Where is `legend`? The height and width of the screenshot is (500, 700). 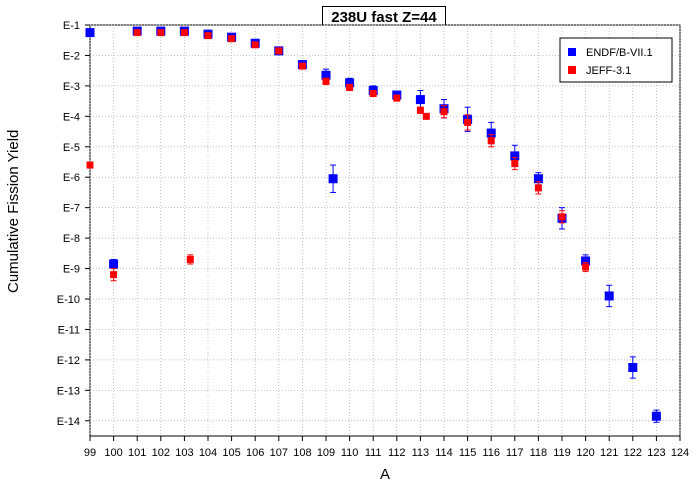
legend is located at coordinates (616, 60).